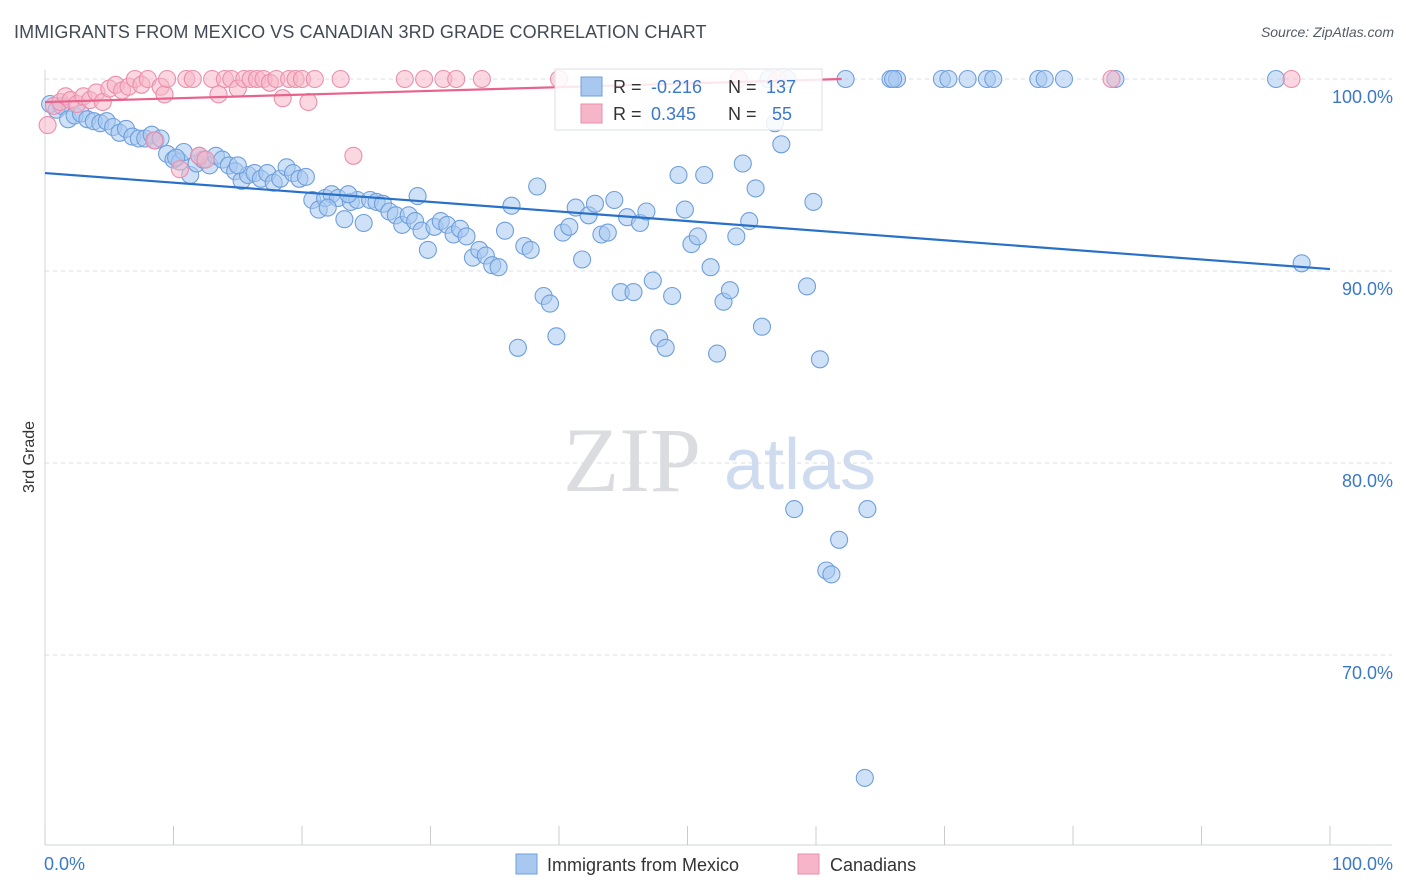 The width and height of the screenshot is (1406, 892). What do you see at coordinates (808, 864) in the screenshot?
I see `legend-swatch-canadians` at bounding box center [808, 864].